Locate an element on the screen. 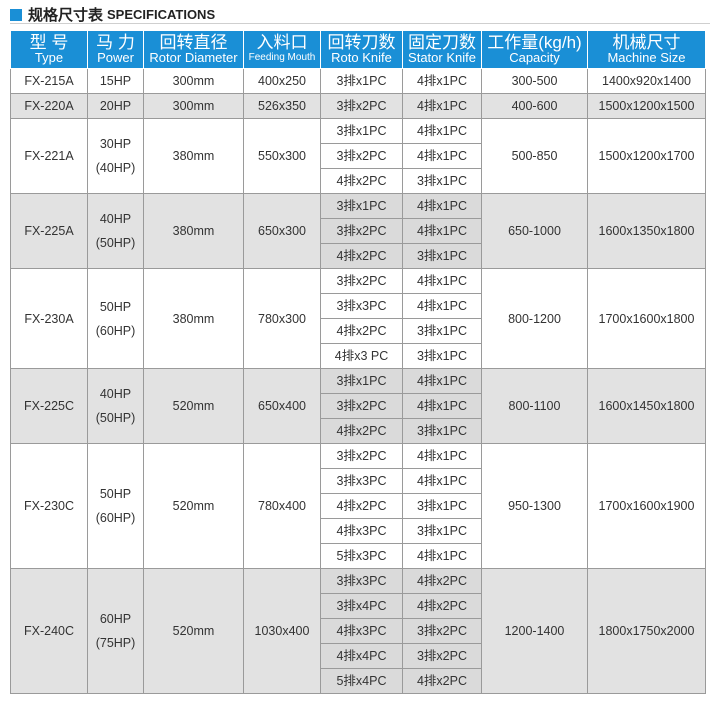 Image resolution: width=720 pixels, height=702 pixels. roto-knife: 3排x4PC is located at coordinates (361, 606).